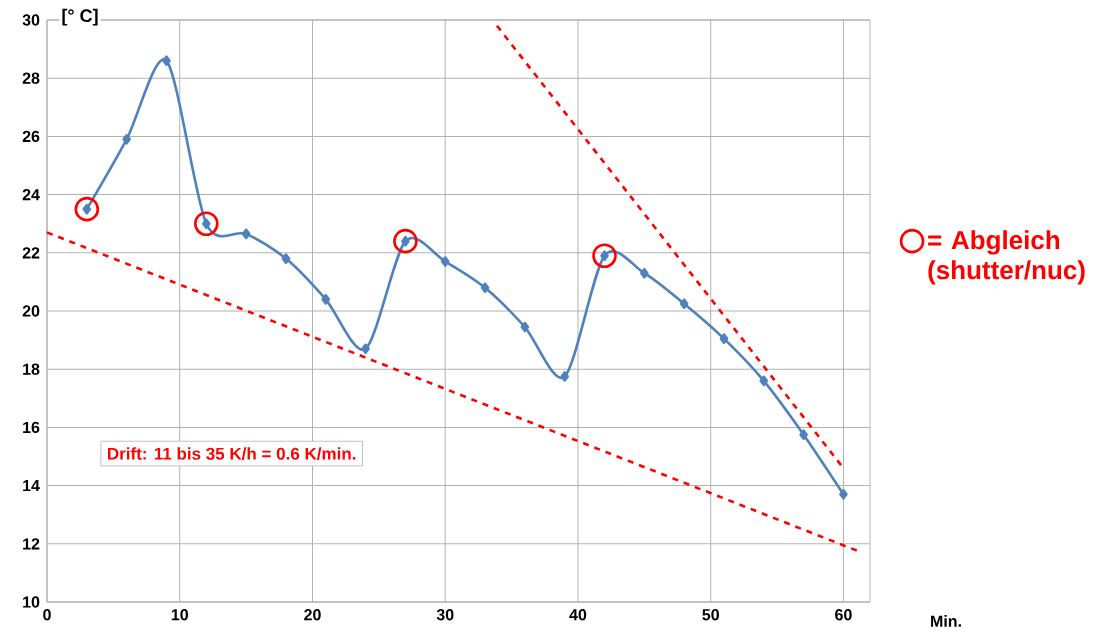 The height and width of the screenshot is (633, 1118). I want to click on y-tick-label: 22, so click(31, 253).